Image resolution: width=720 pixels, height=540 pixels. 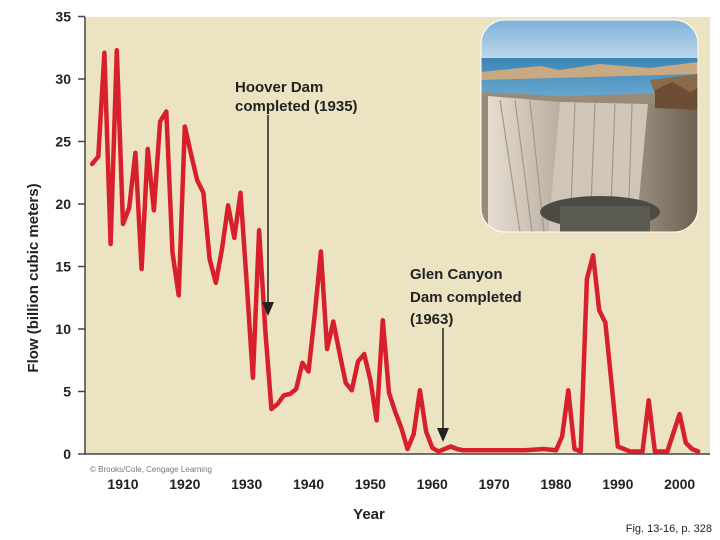 What do you see at coordinates (296, 106) in the screenshot?
I see `hoover-annotation-line2: completed (1935)` at bounding box center [296, 106].